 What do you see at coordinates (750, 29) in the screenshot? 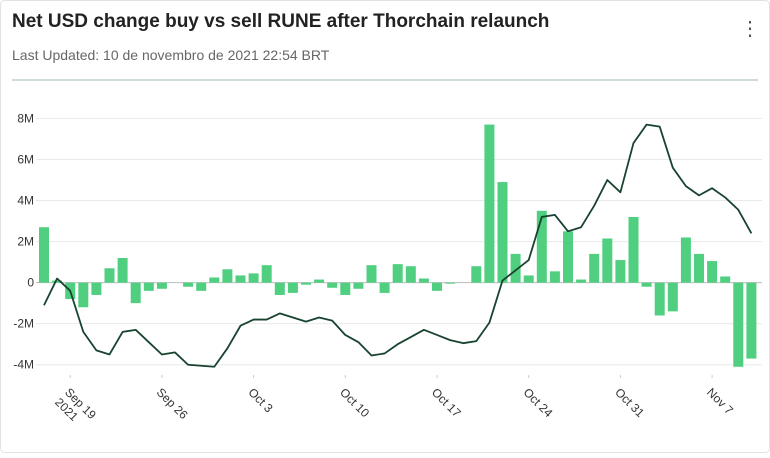
I see `menu-button: ⋮` at bounding box center [750, 29].